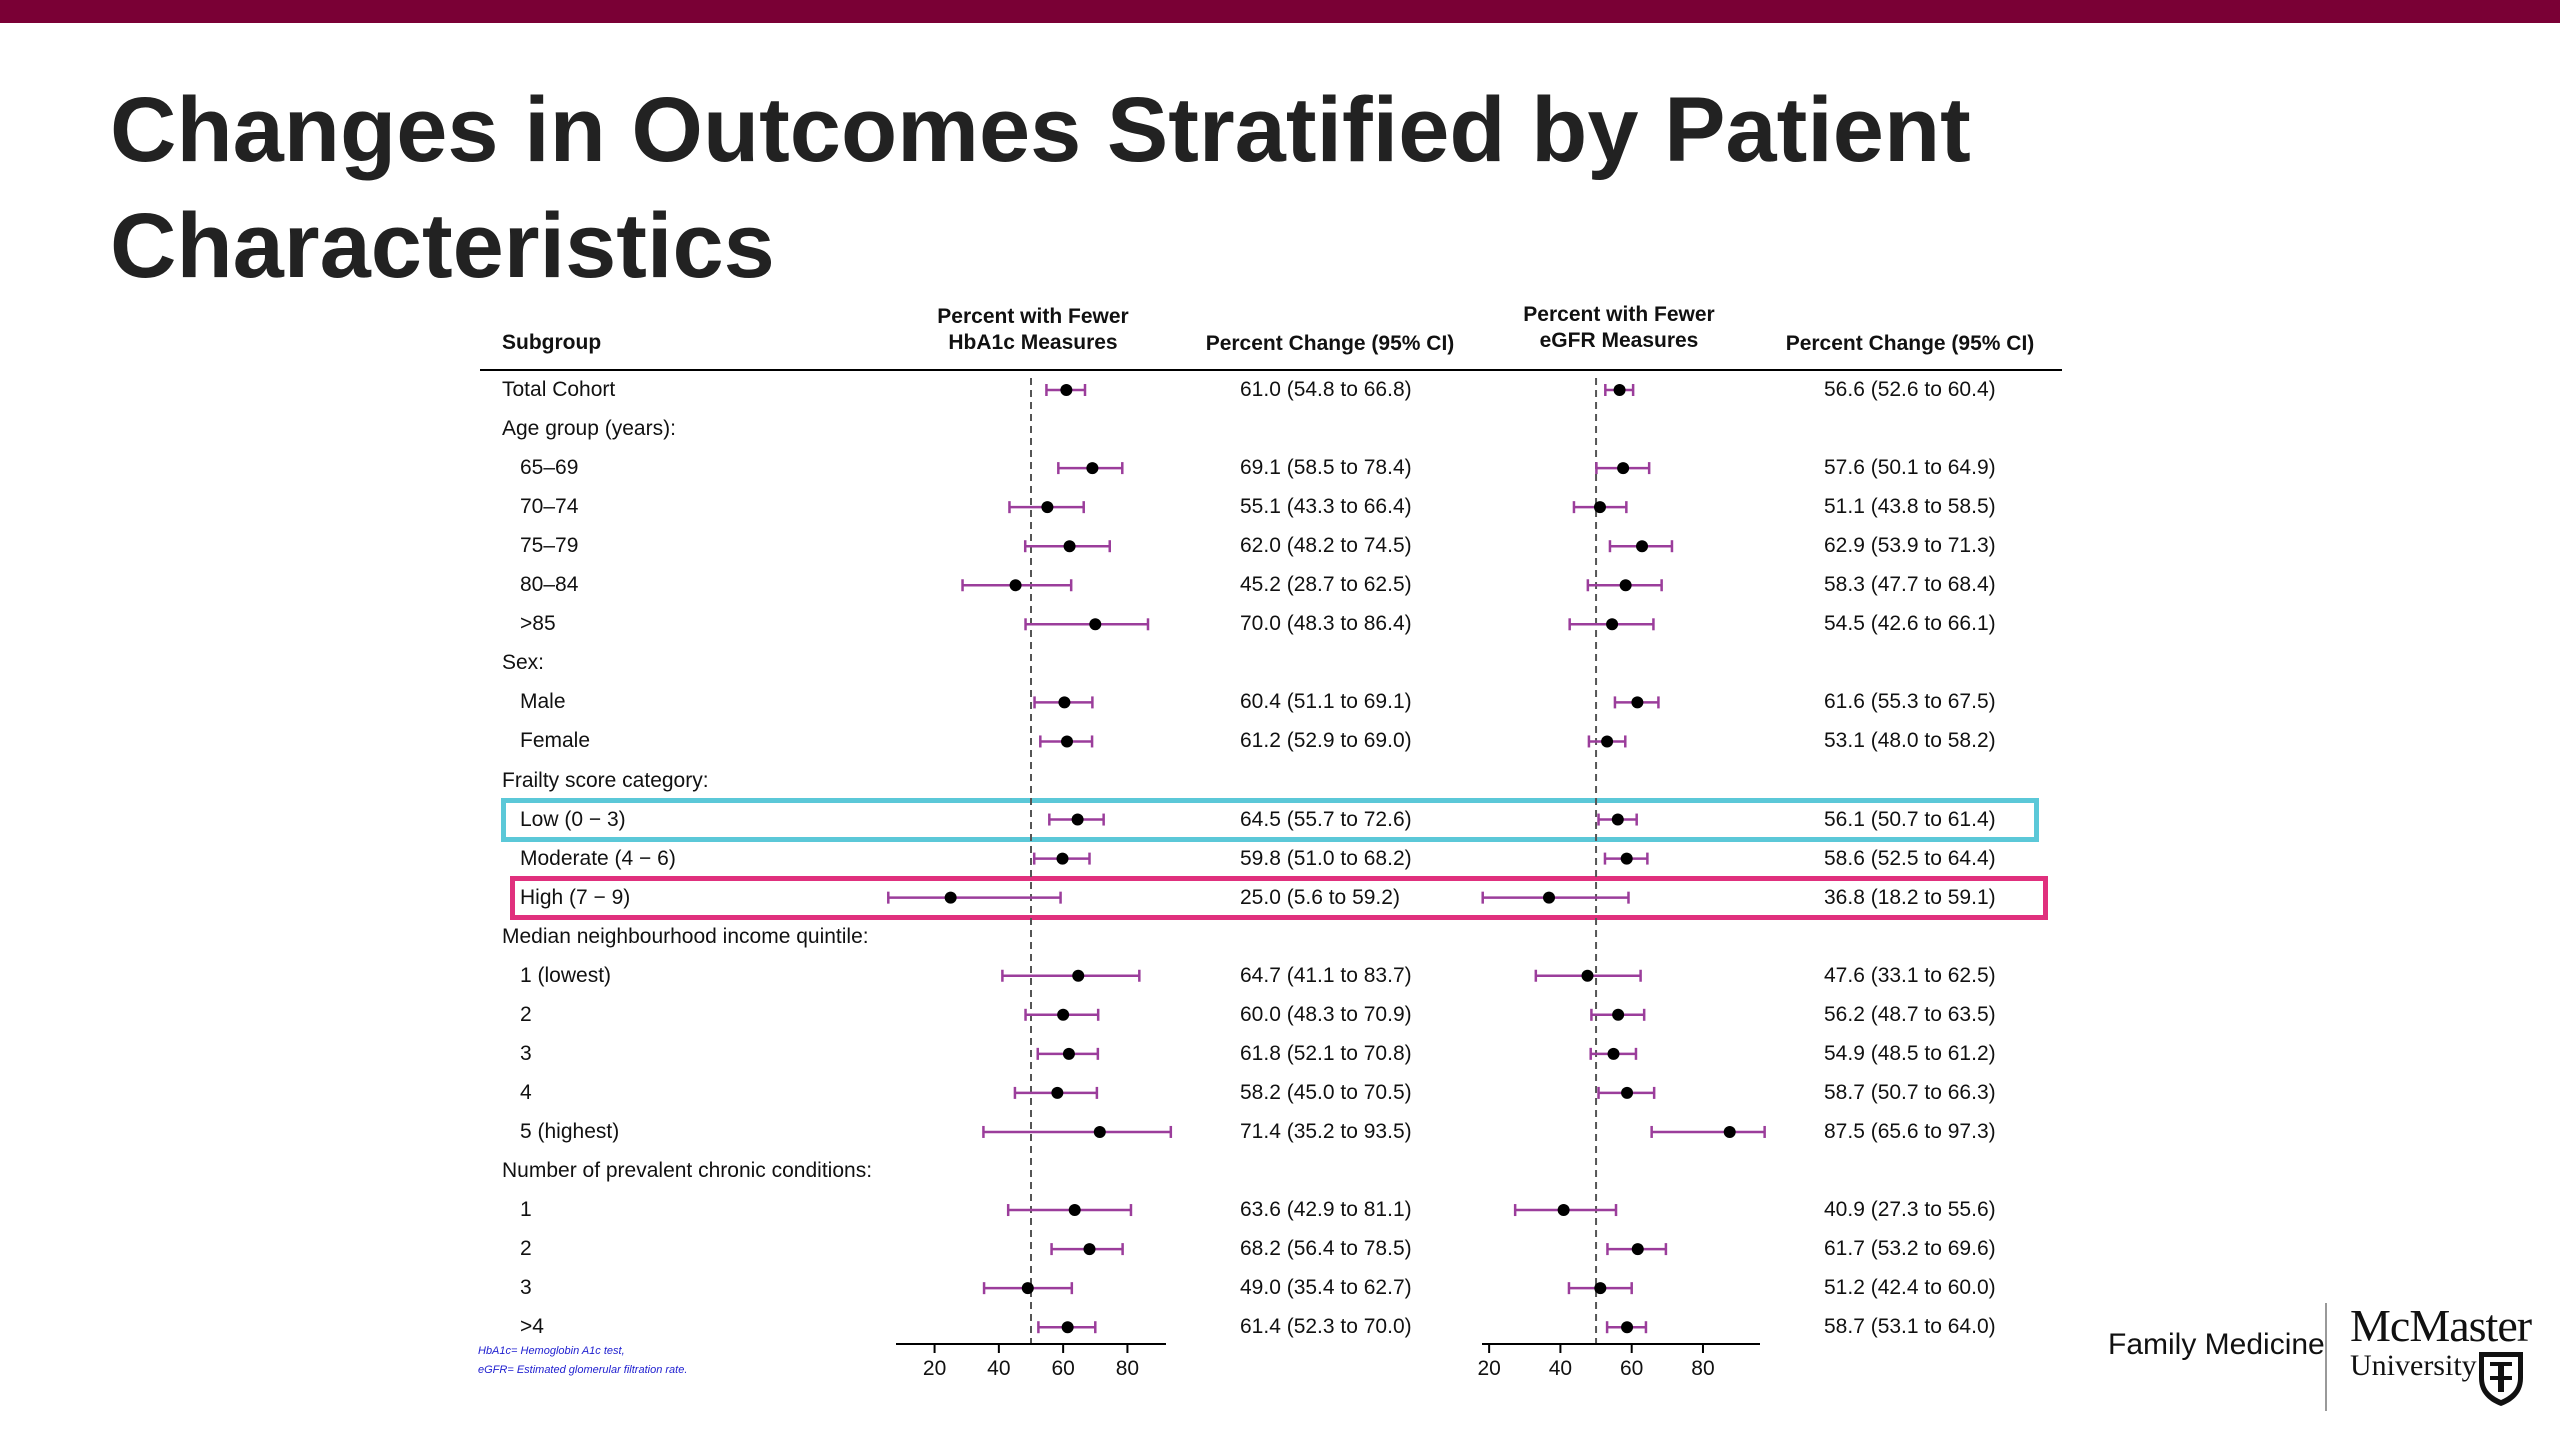  I want to click on x-tick-label-egfr: 20, so click(1488, 1368).